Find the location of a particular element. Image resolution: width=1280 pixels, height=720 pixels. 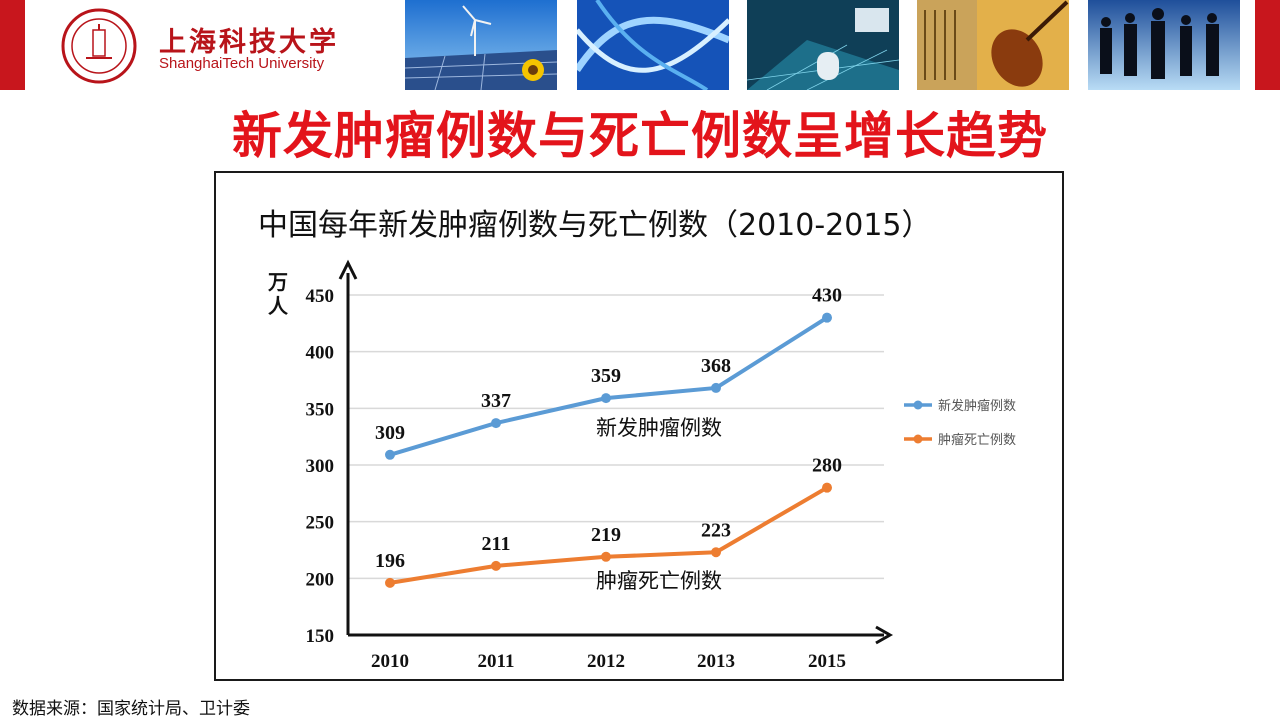

y-tick-label: 300 is located at coordinates (320, 466).